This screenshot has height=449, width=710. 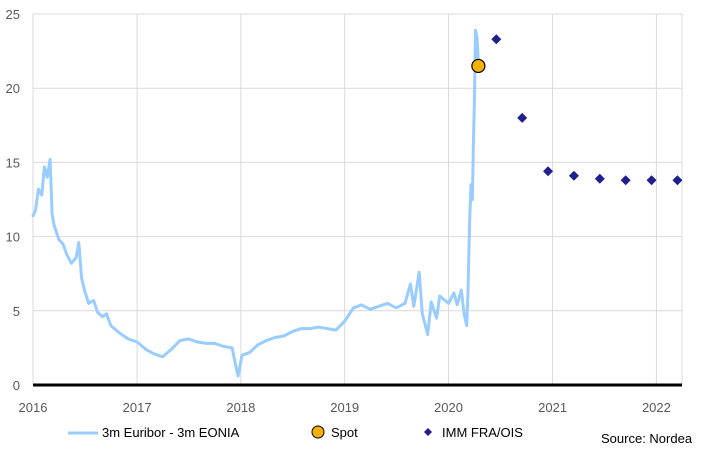 I want to click on legend-label-euribor: 3m Euribor - 3m EONIA, so click(x=171, y=432).